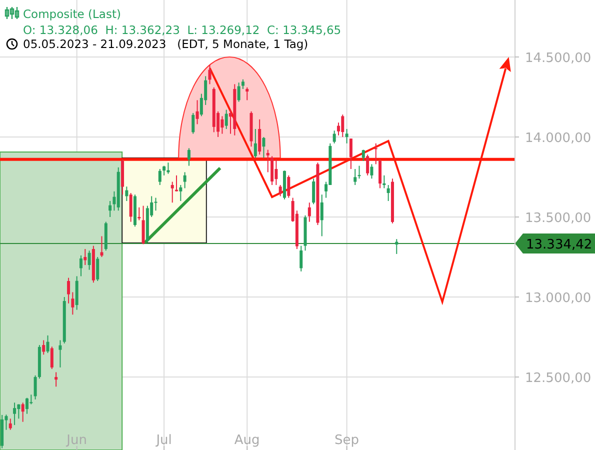 This screenshot has width=595, height=450. I want to click on y-tick-label: 12.500,00, so click(558, 378).